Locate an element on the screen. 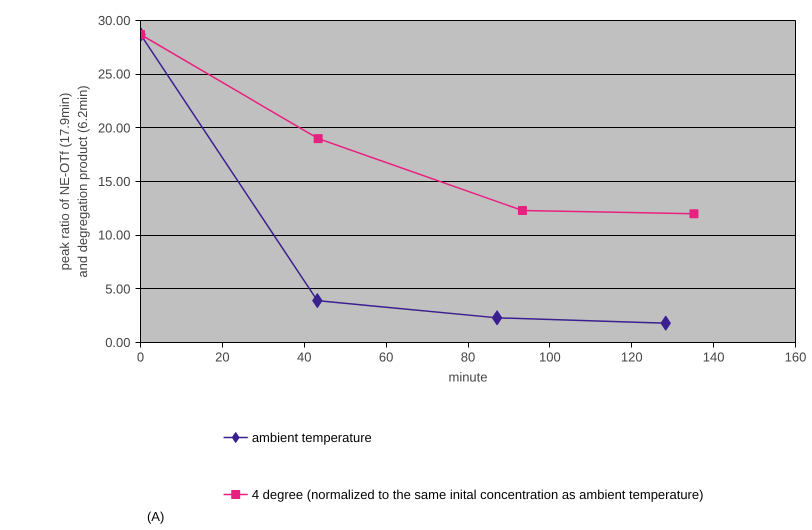 Image resolution: width=812 pixels, height=530 pixels. legend-label: ambient temperature is located at coordinates (312, 437).